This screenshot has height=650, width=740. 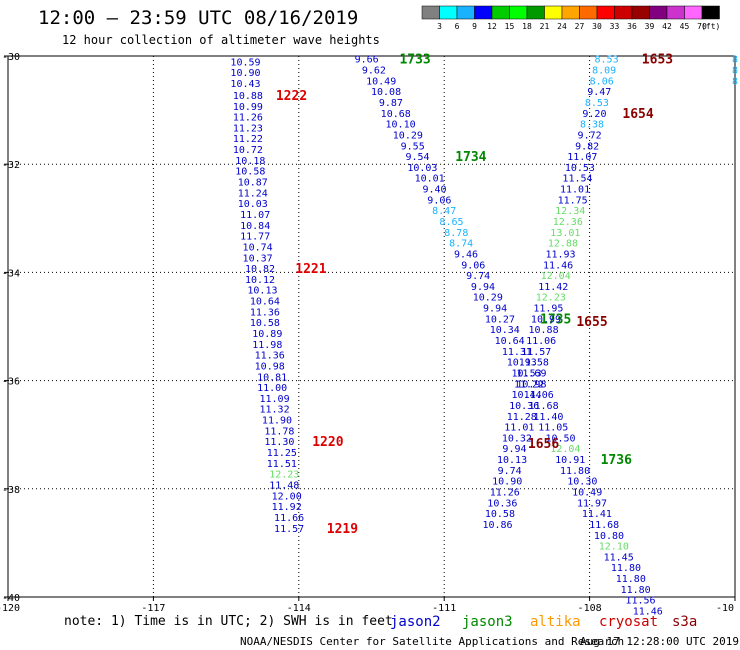 I want to click on wave-height-value: 9.40, so click(x=434, y=190).